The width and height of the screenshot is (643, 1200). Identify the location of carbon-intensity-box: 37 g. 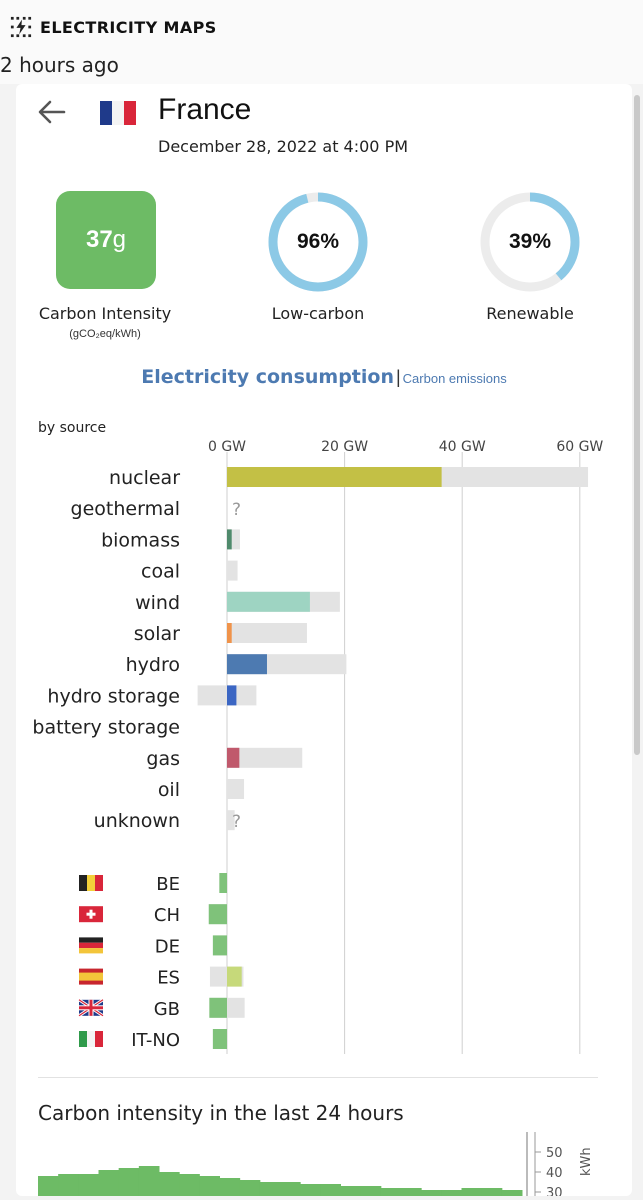
(106, 240).